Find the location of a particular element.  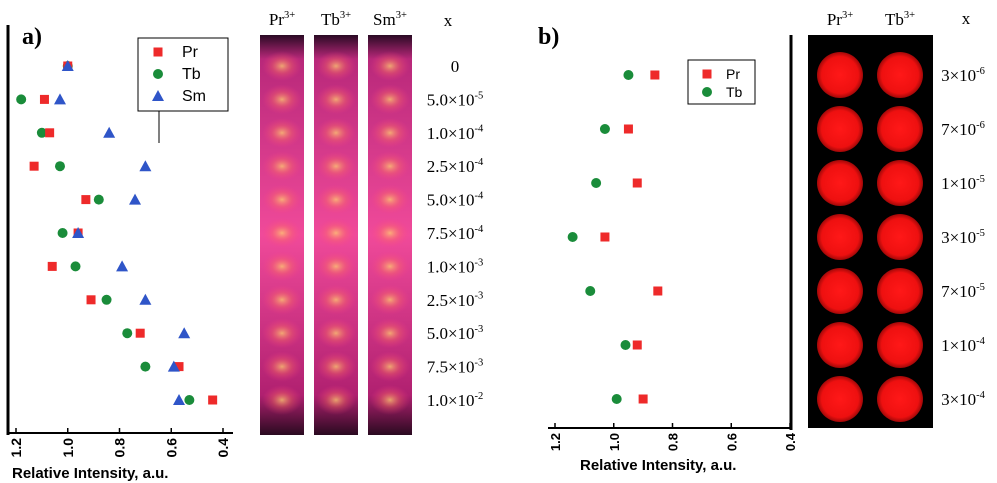

concentration-label-a: 7.5×10⁻⁴ is located at coordinates (455, 233).